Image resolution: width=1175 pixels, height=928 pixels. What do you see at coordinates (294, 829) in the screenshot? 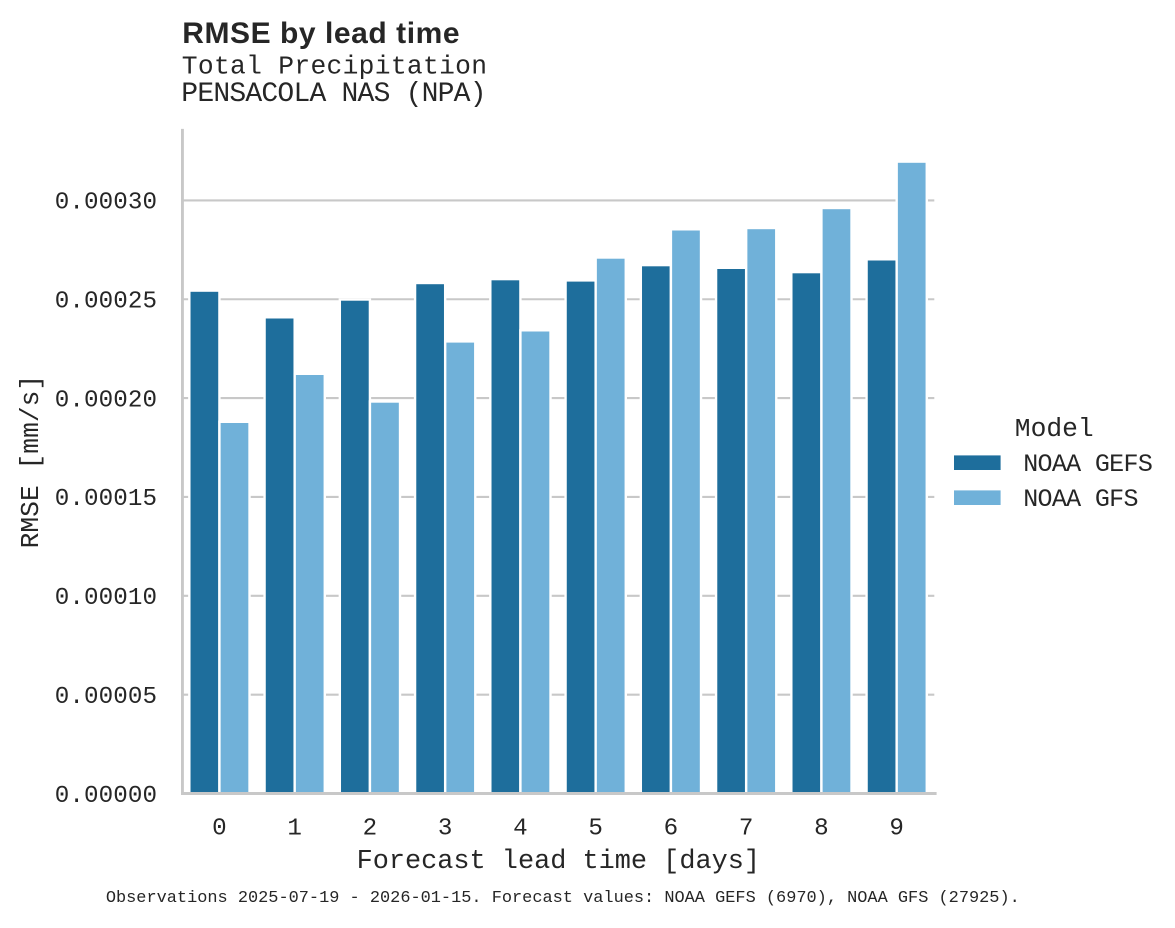
I see `svg-text: 1` at bounding box center [294, 829].